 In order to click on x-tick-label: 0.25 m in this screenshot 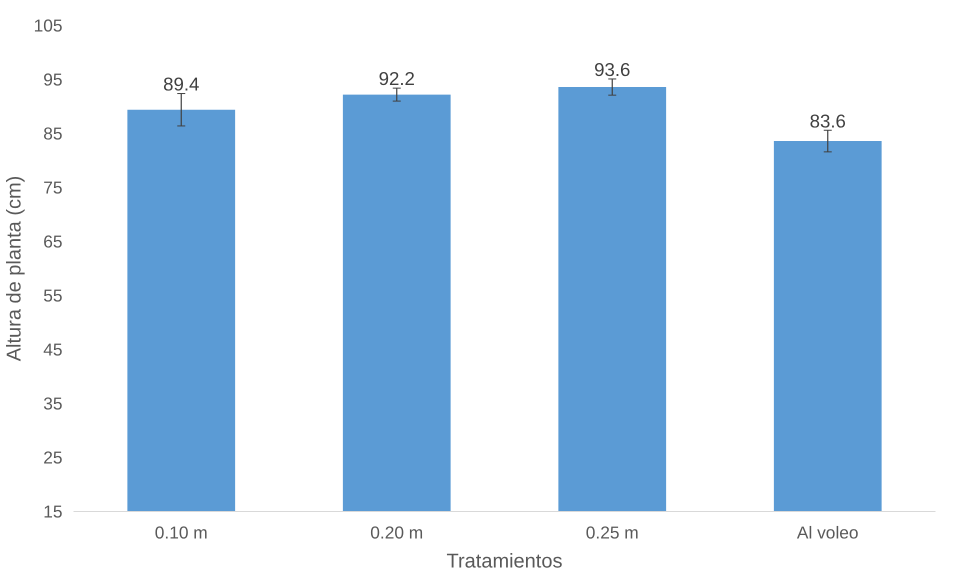, I will do `click(612, 532)`.